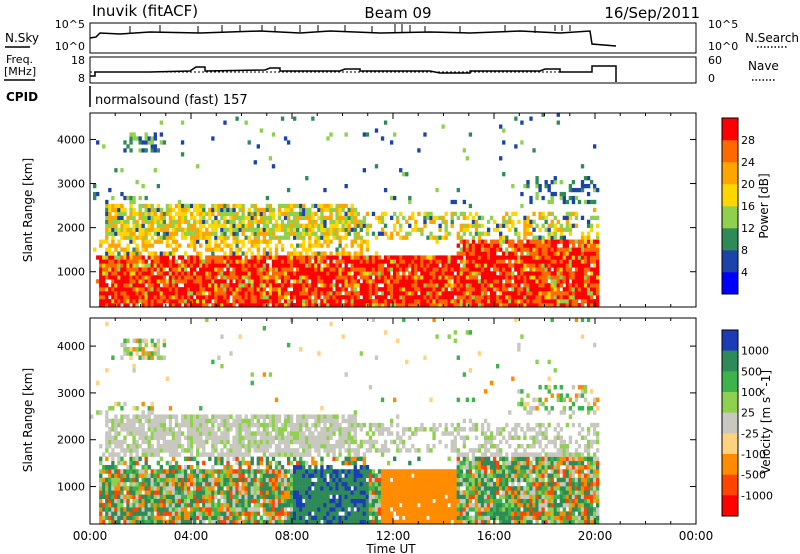 The width and height of the screenshot is (800, 554). I want to click on y-tick-label: 1000, so click(71, 272).